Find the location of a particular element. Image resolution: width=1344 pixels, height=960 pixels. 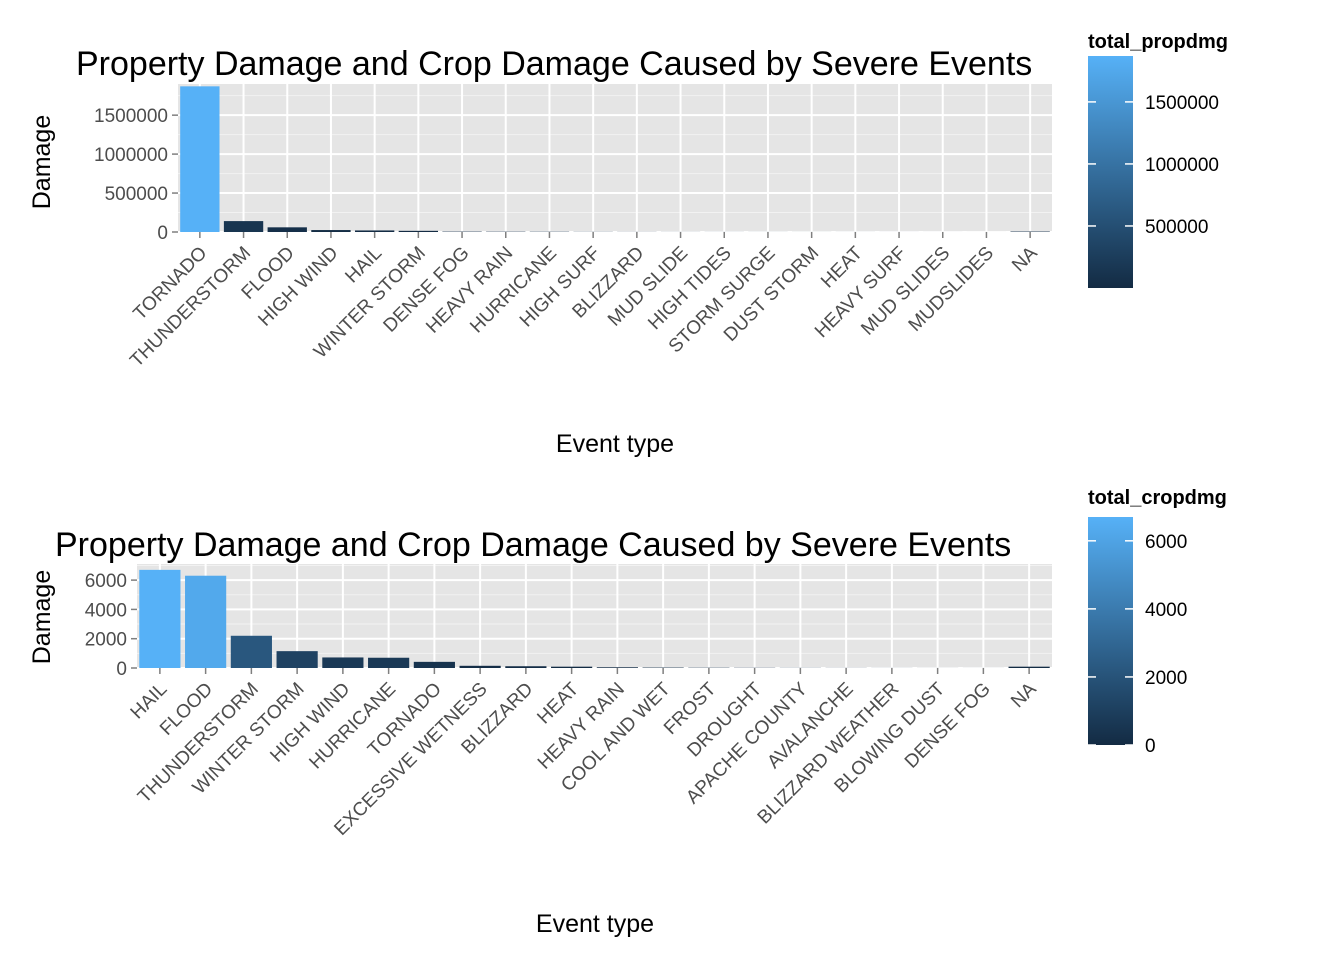

bar-excessive-wetness is located at coordinates (480, 666).